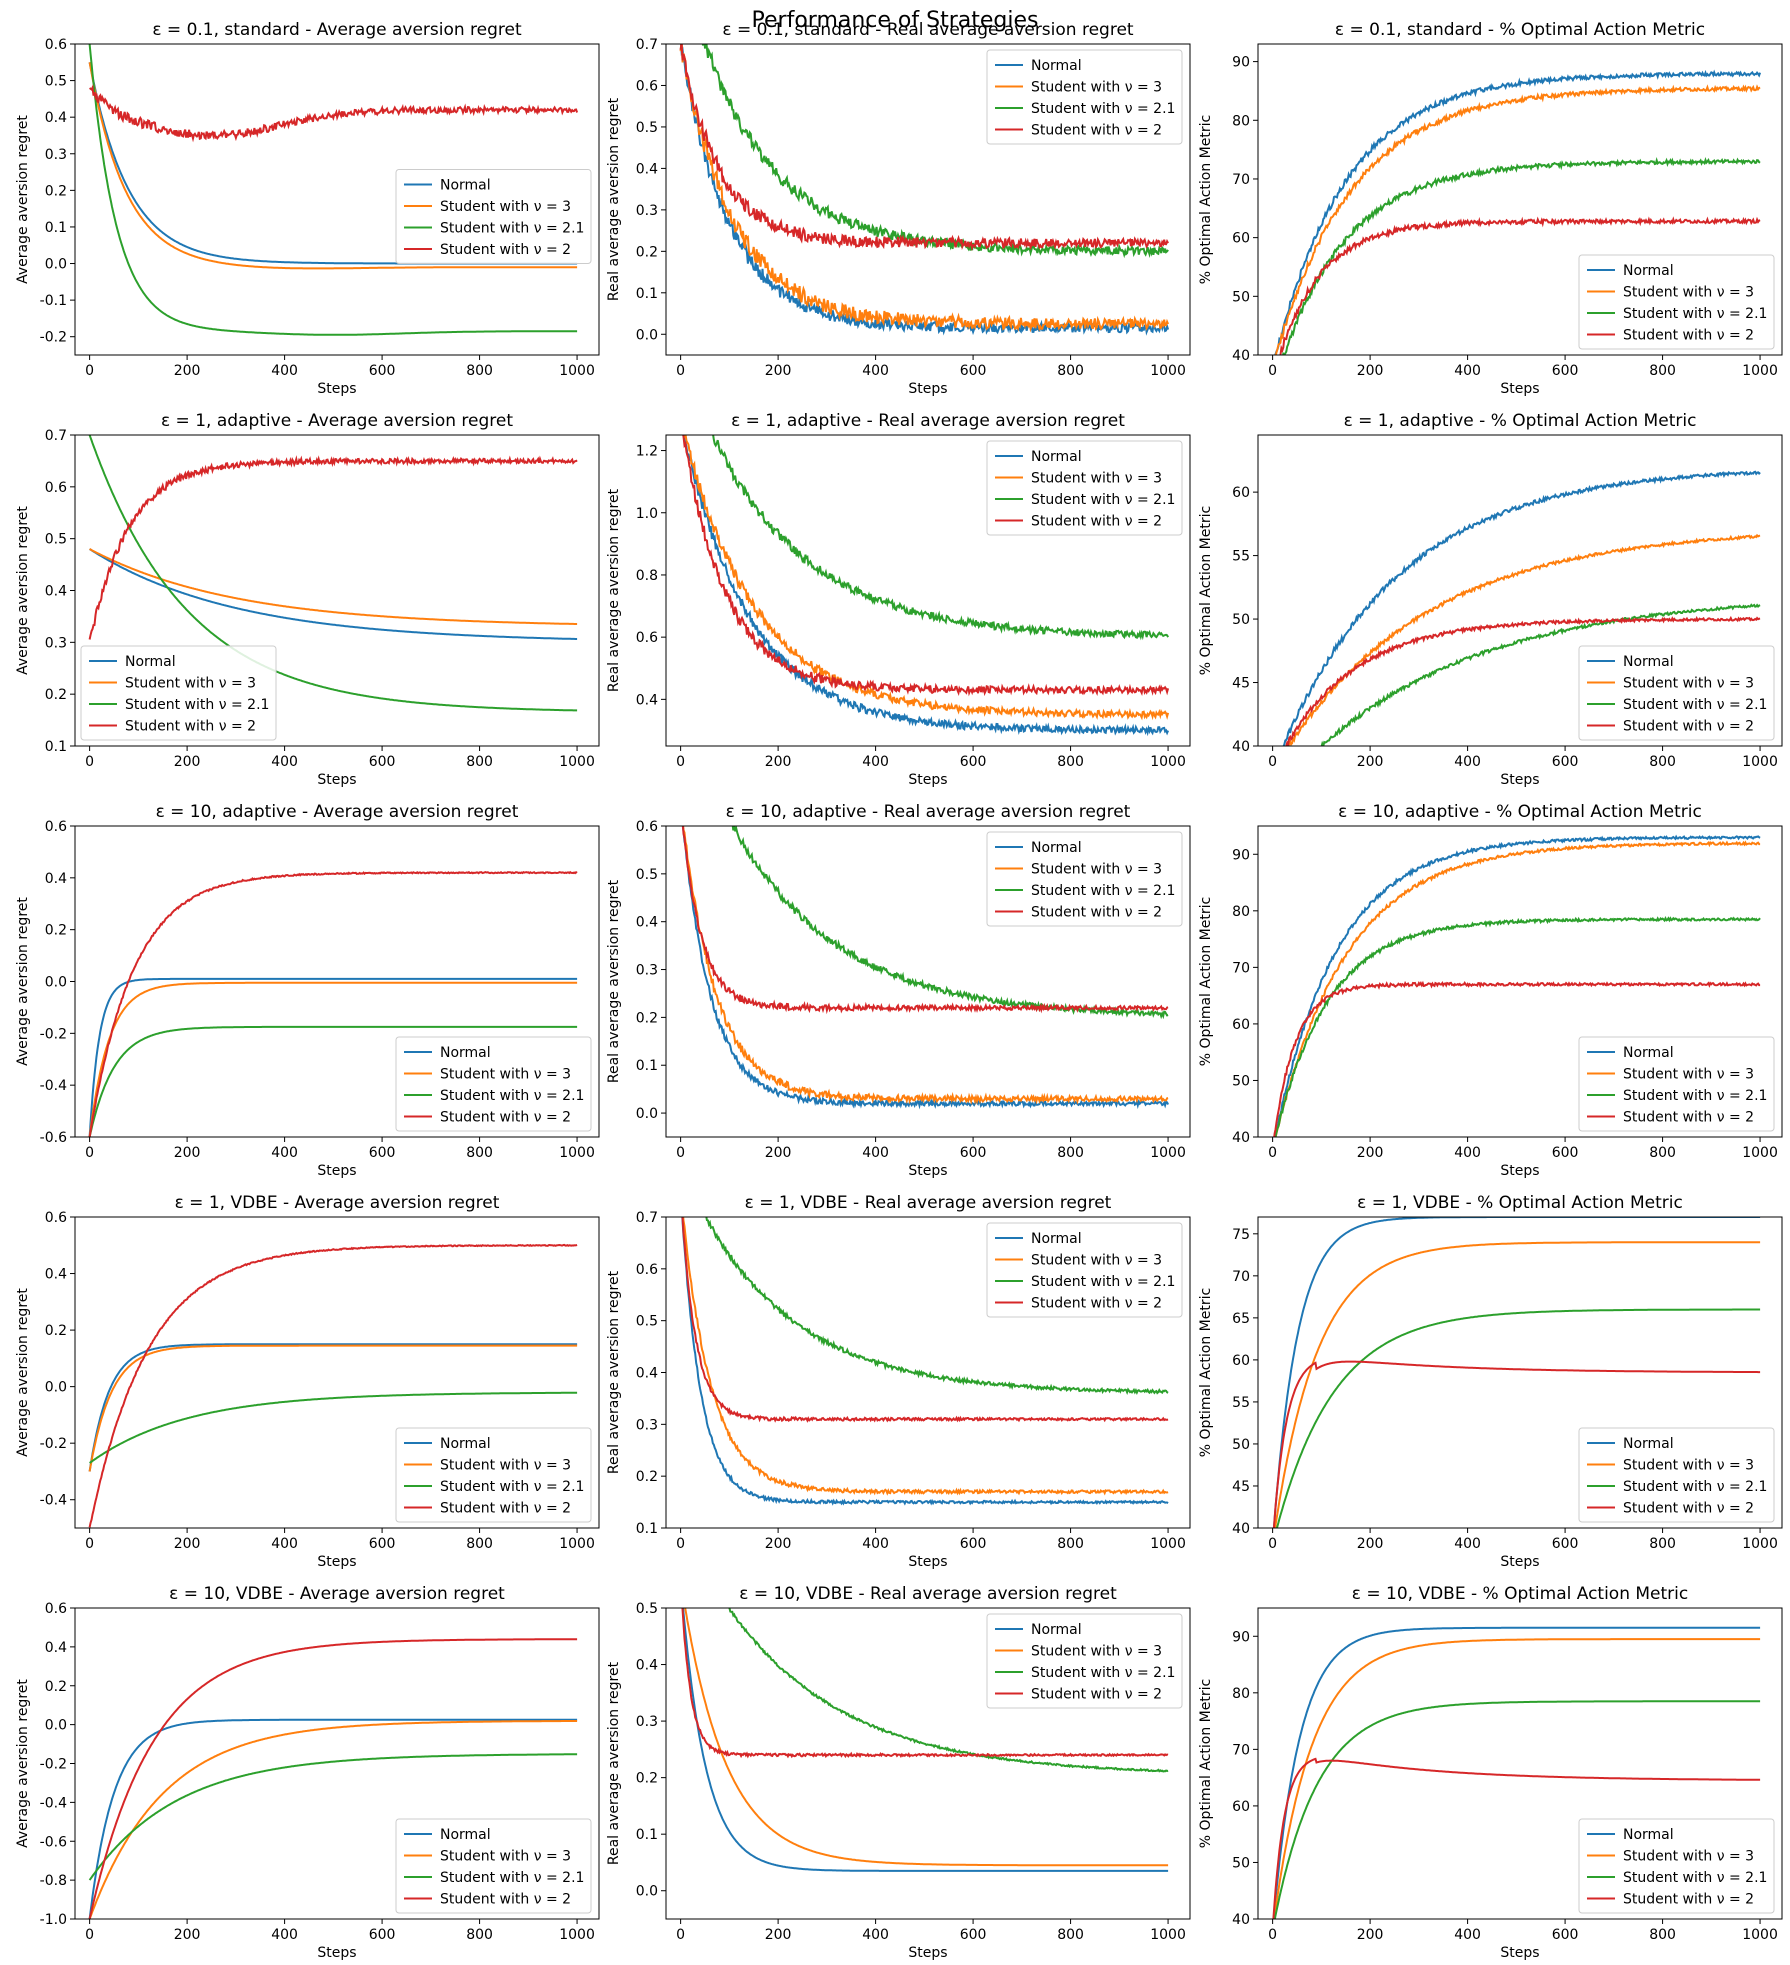  What do you see at coordinates (647, 971) in the screenshot?
I see `y-tick-label: 0.3` at bounding box center [647, 971].